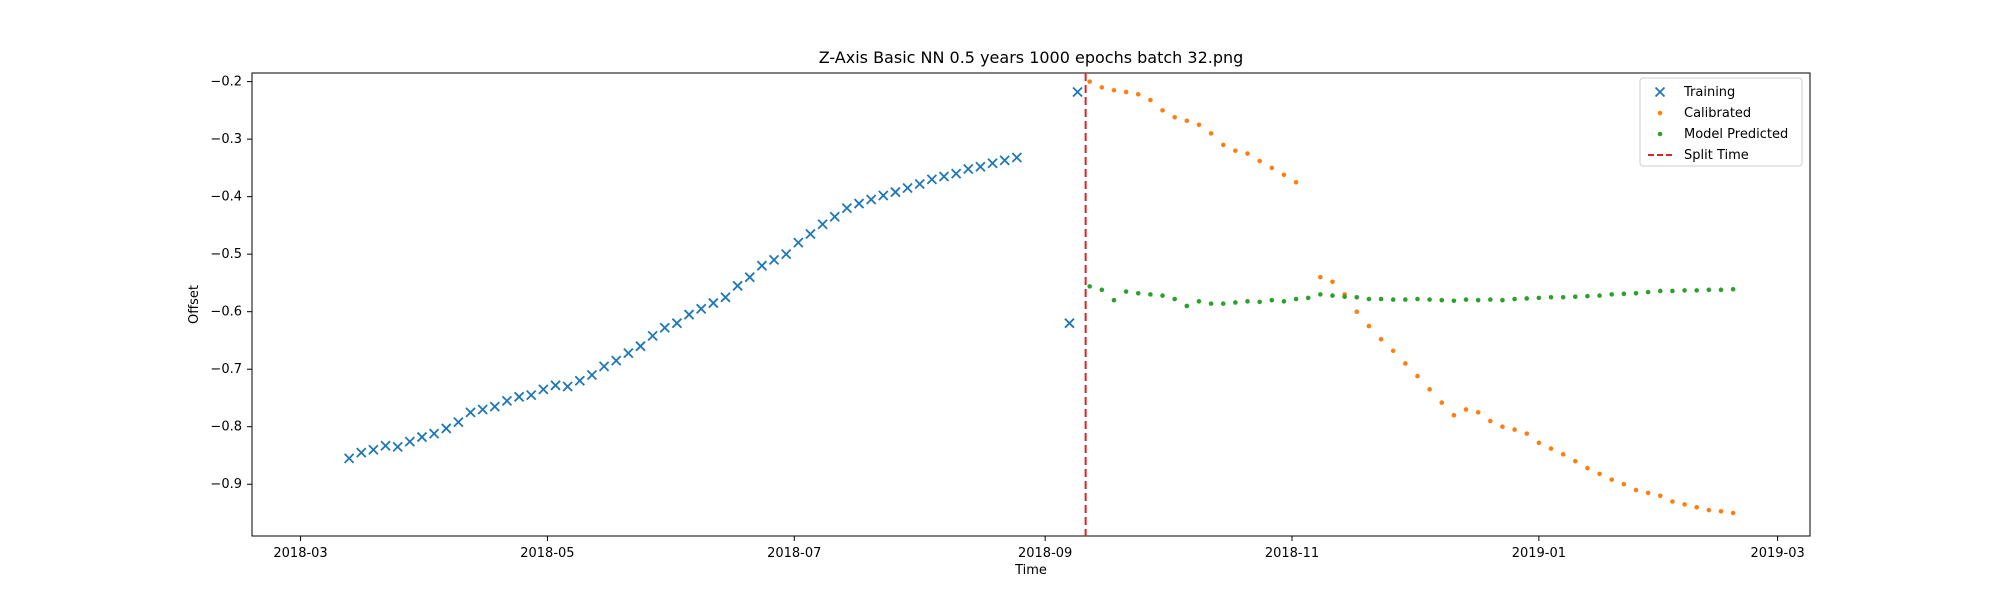 The image size is (2000, 600). What do you see at coordinates (1777, 553) in the screenshot?
I see `x-tick-label: 2019-03` at bounding box center [1777, 553].